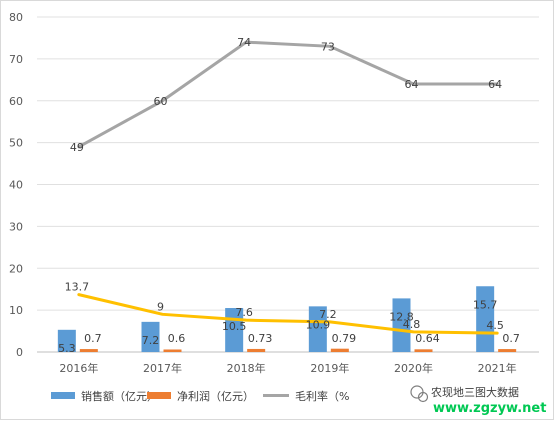  I want to click on sales-data-label: 7.2, so click(151, 340).